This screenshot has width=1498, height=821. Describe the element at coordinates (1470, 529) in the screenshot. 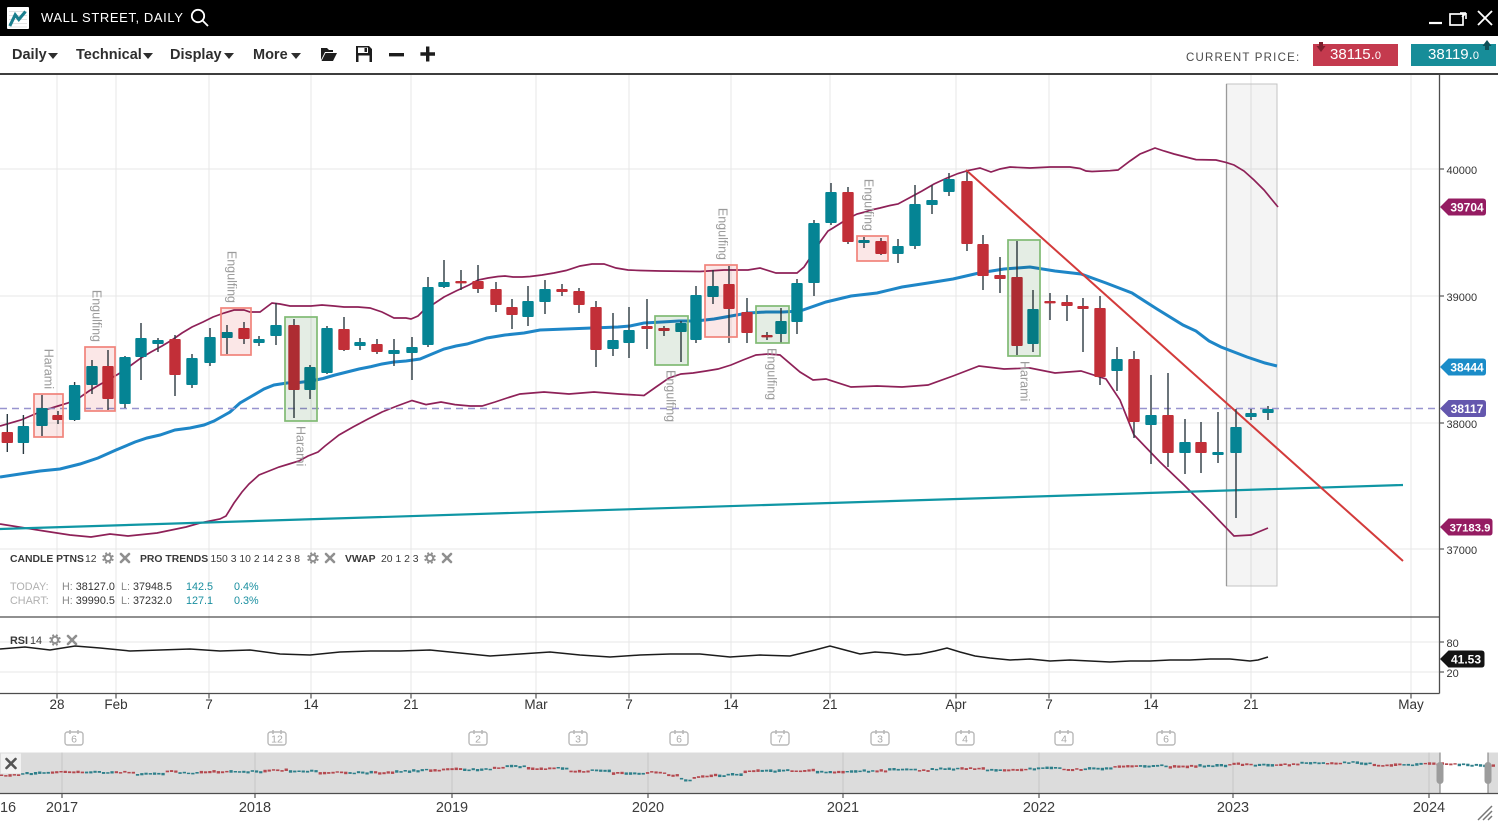

I see `svg-text: 37183.9` at that location.